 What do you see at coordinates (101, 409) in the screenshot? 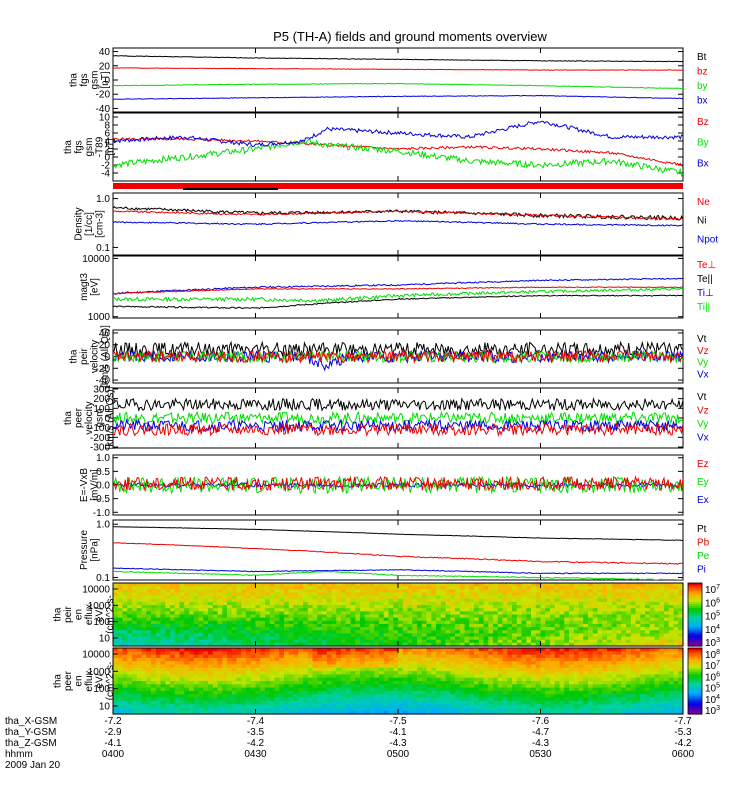
I see `ytick-label: 100` at bounding box center [101, 409].